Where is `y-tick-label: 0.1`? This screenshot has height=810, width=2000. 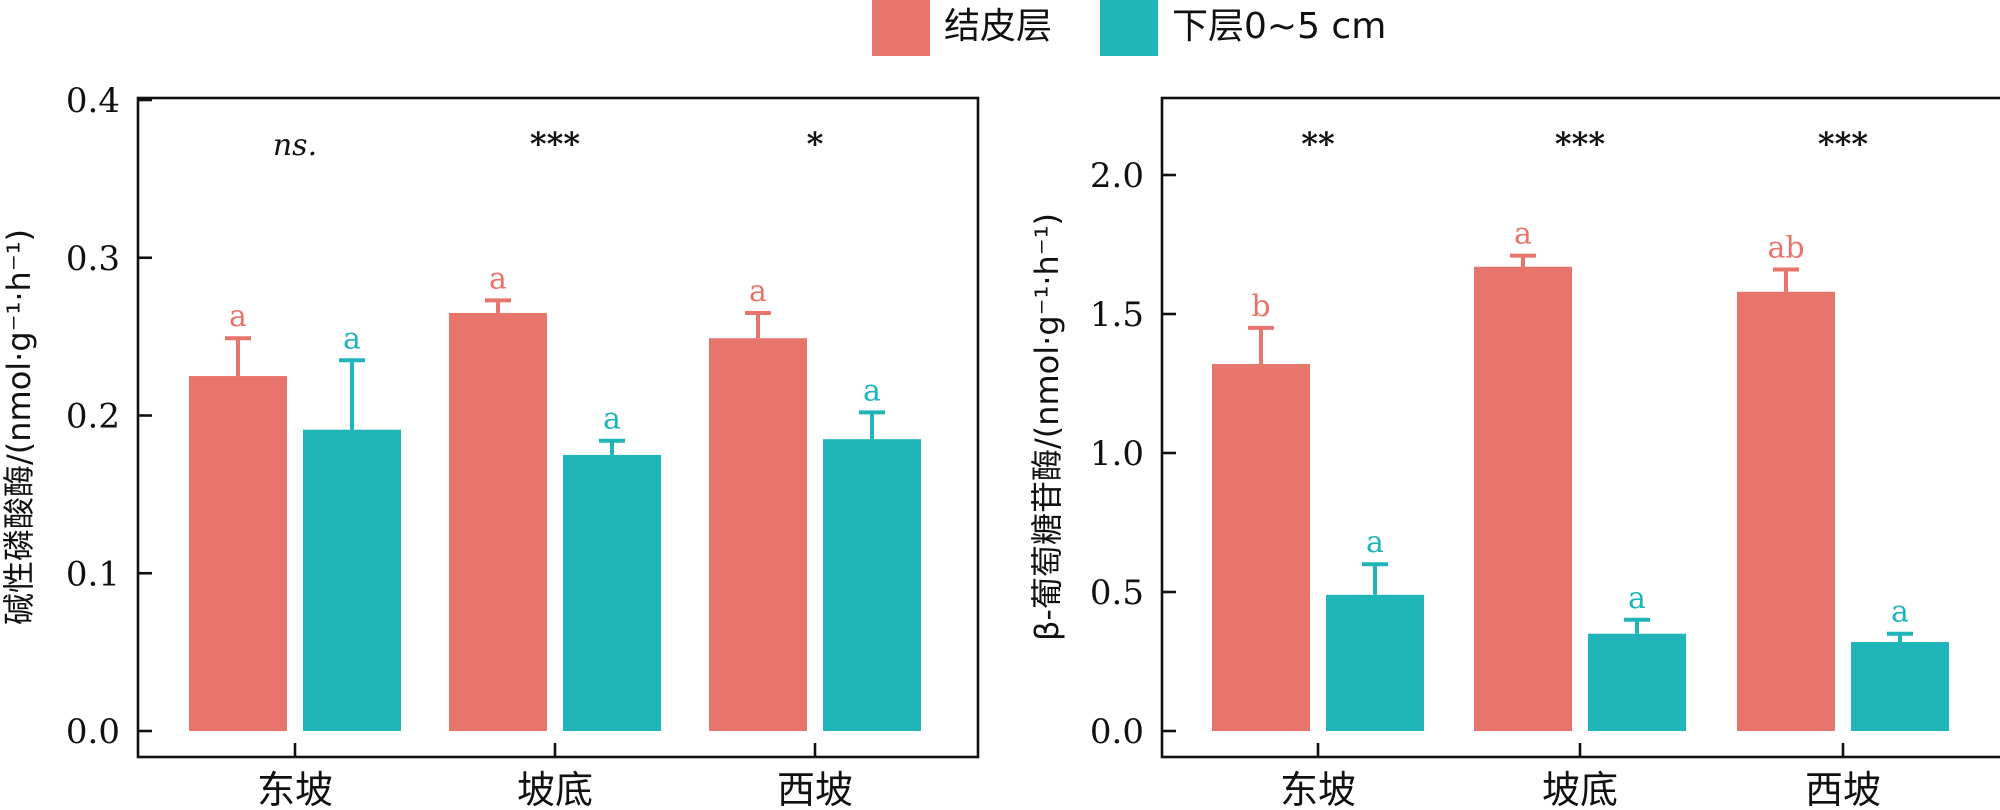
y-tick-label: 0.1 is located at coordinates (93, 574).